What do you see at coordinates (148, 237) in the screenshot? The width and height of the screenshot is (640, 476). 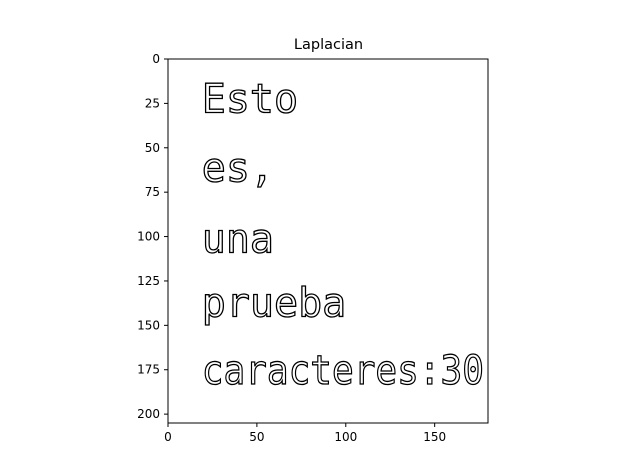 I see `y-tick-label: 100` at bounding box center [148, 237].